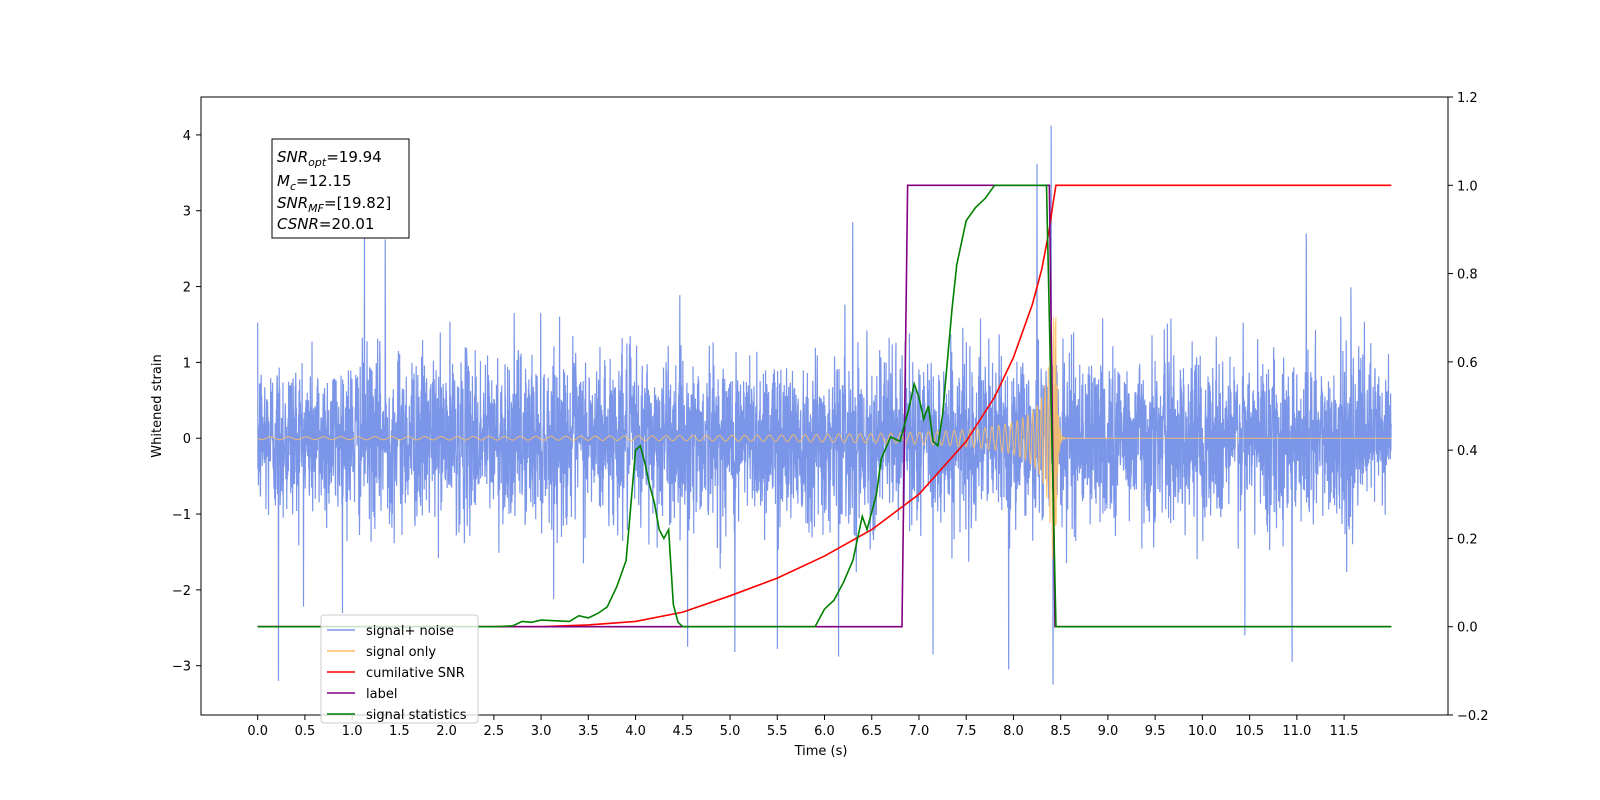 This screenshot has width=1600, height=800. Describe the element at coordinates (1202, 731) in the screenshot. I see `x-tick-label: 10.0` at that location.